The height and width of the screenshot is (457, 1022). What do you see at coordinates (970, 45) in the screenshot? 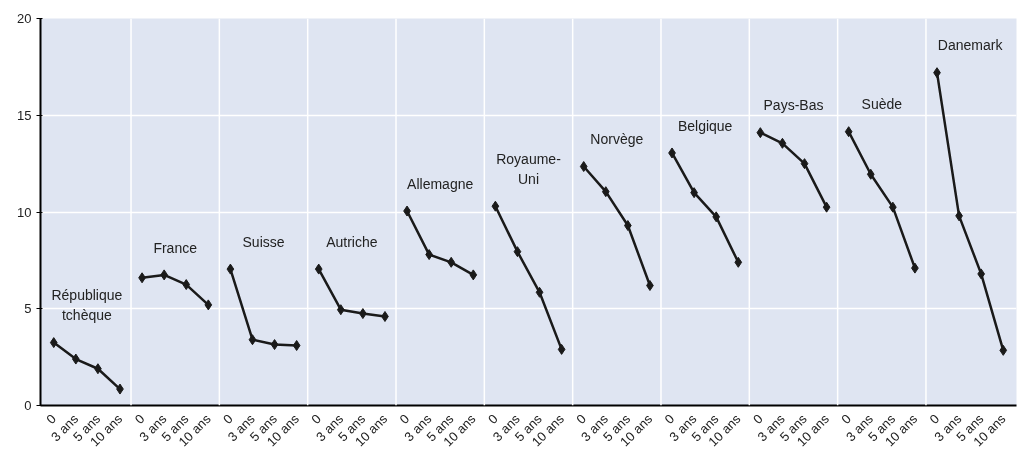
I see `series-label: Danemark` at bounding box center [970, 45].